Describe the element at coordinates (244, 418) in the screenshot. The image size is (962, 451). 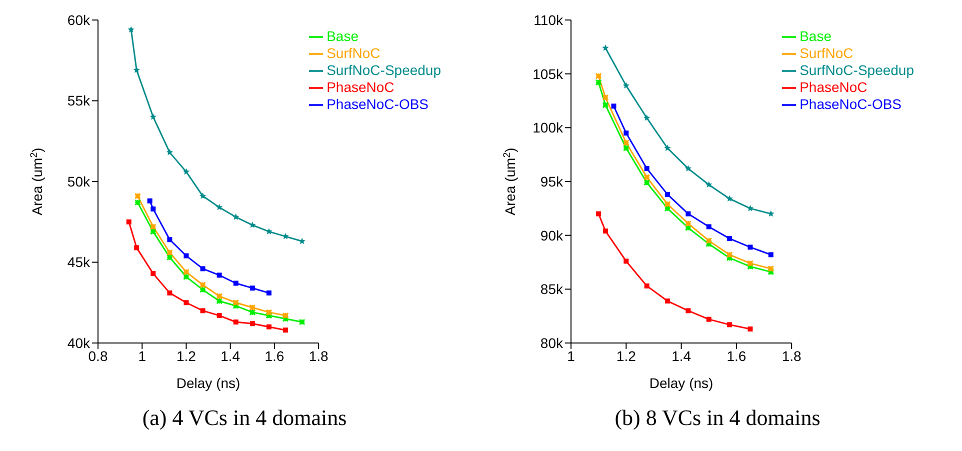
I see `text: (a) 4 VCs in 4 domains` at that location.